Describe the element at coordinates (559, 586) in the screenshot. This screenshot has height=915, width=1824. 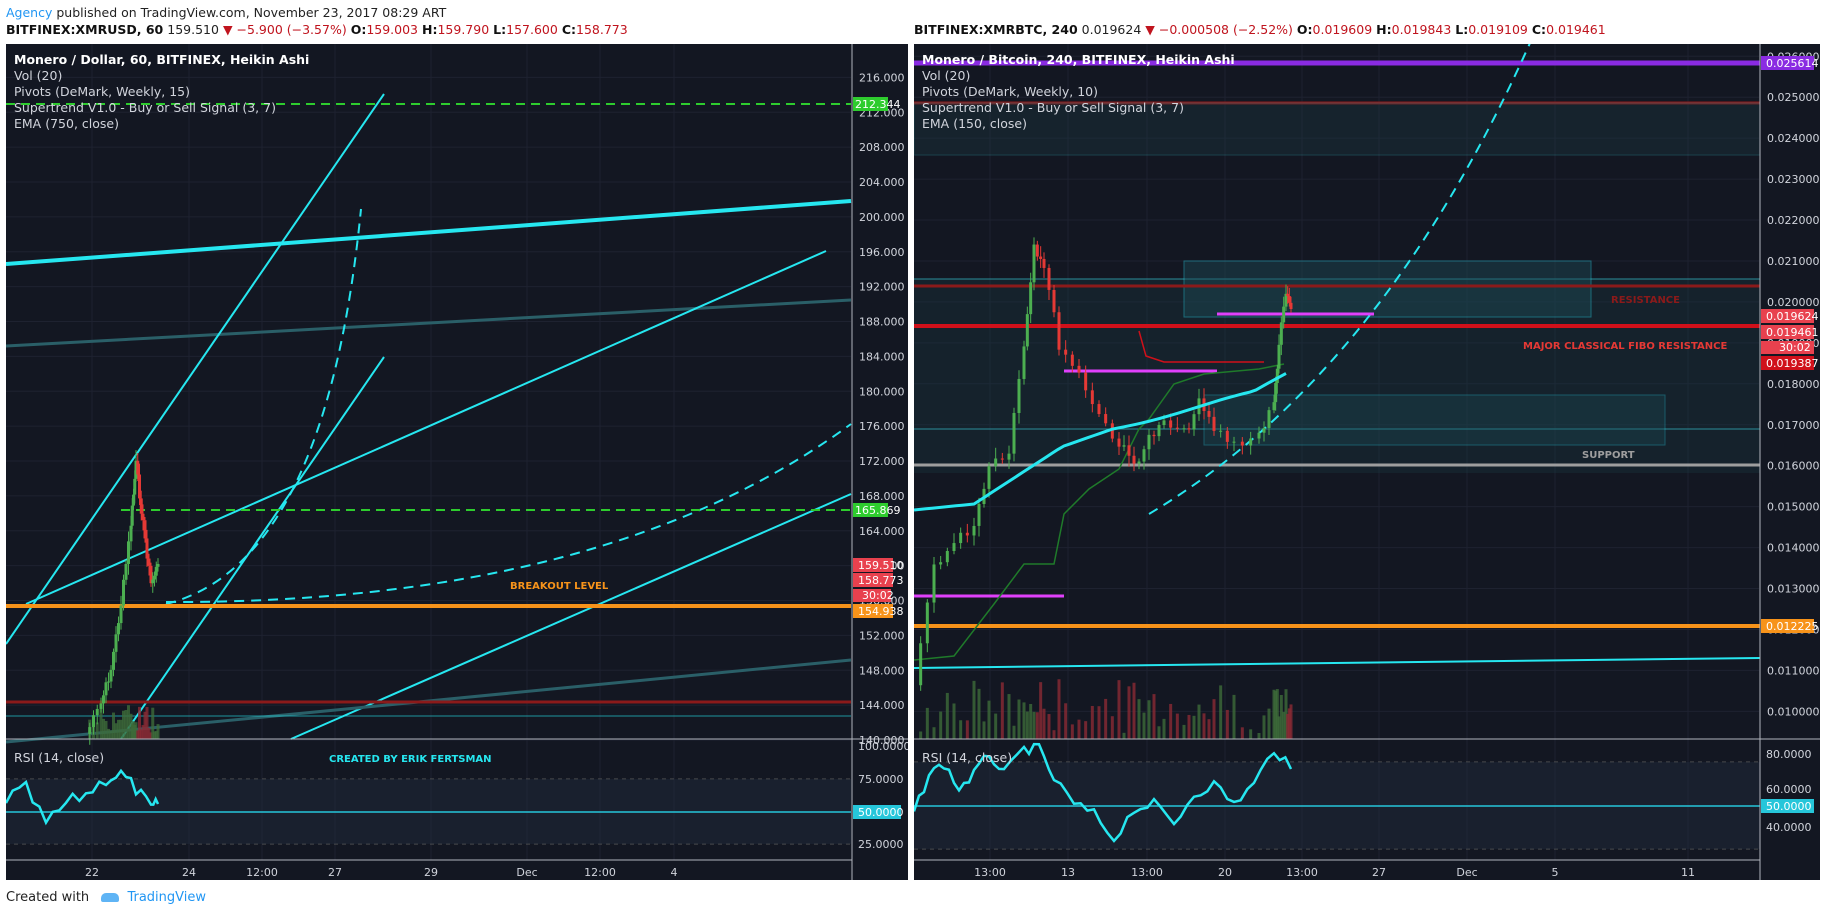
I see `breakout-annotation: BREAKOUT LEVEL` at that location.